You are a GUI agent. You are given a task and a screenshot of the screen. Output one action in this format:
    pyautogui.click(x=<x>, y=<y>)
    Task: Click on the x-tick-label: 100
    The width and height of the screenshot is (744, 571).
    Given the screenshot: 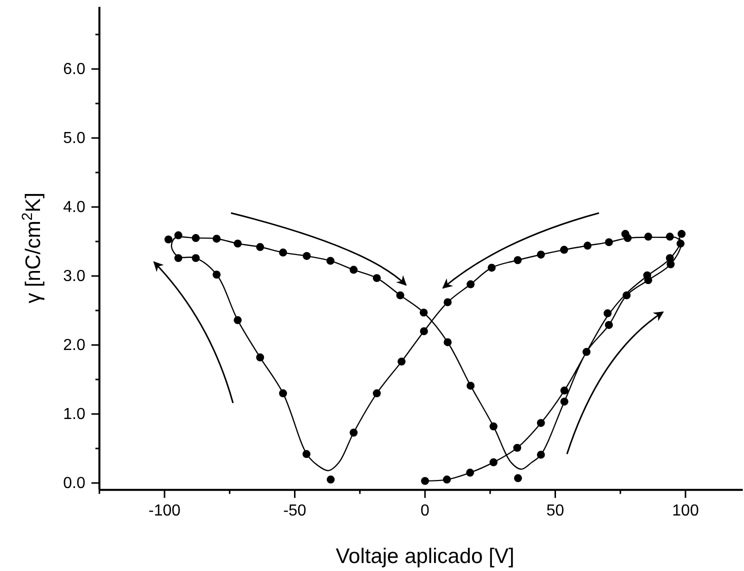 What is the action you would take?
    pyautogui.click(x=685, y=511)
    